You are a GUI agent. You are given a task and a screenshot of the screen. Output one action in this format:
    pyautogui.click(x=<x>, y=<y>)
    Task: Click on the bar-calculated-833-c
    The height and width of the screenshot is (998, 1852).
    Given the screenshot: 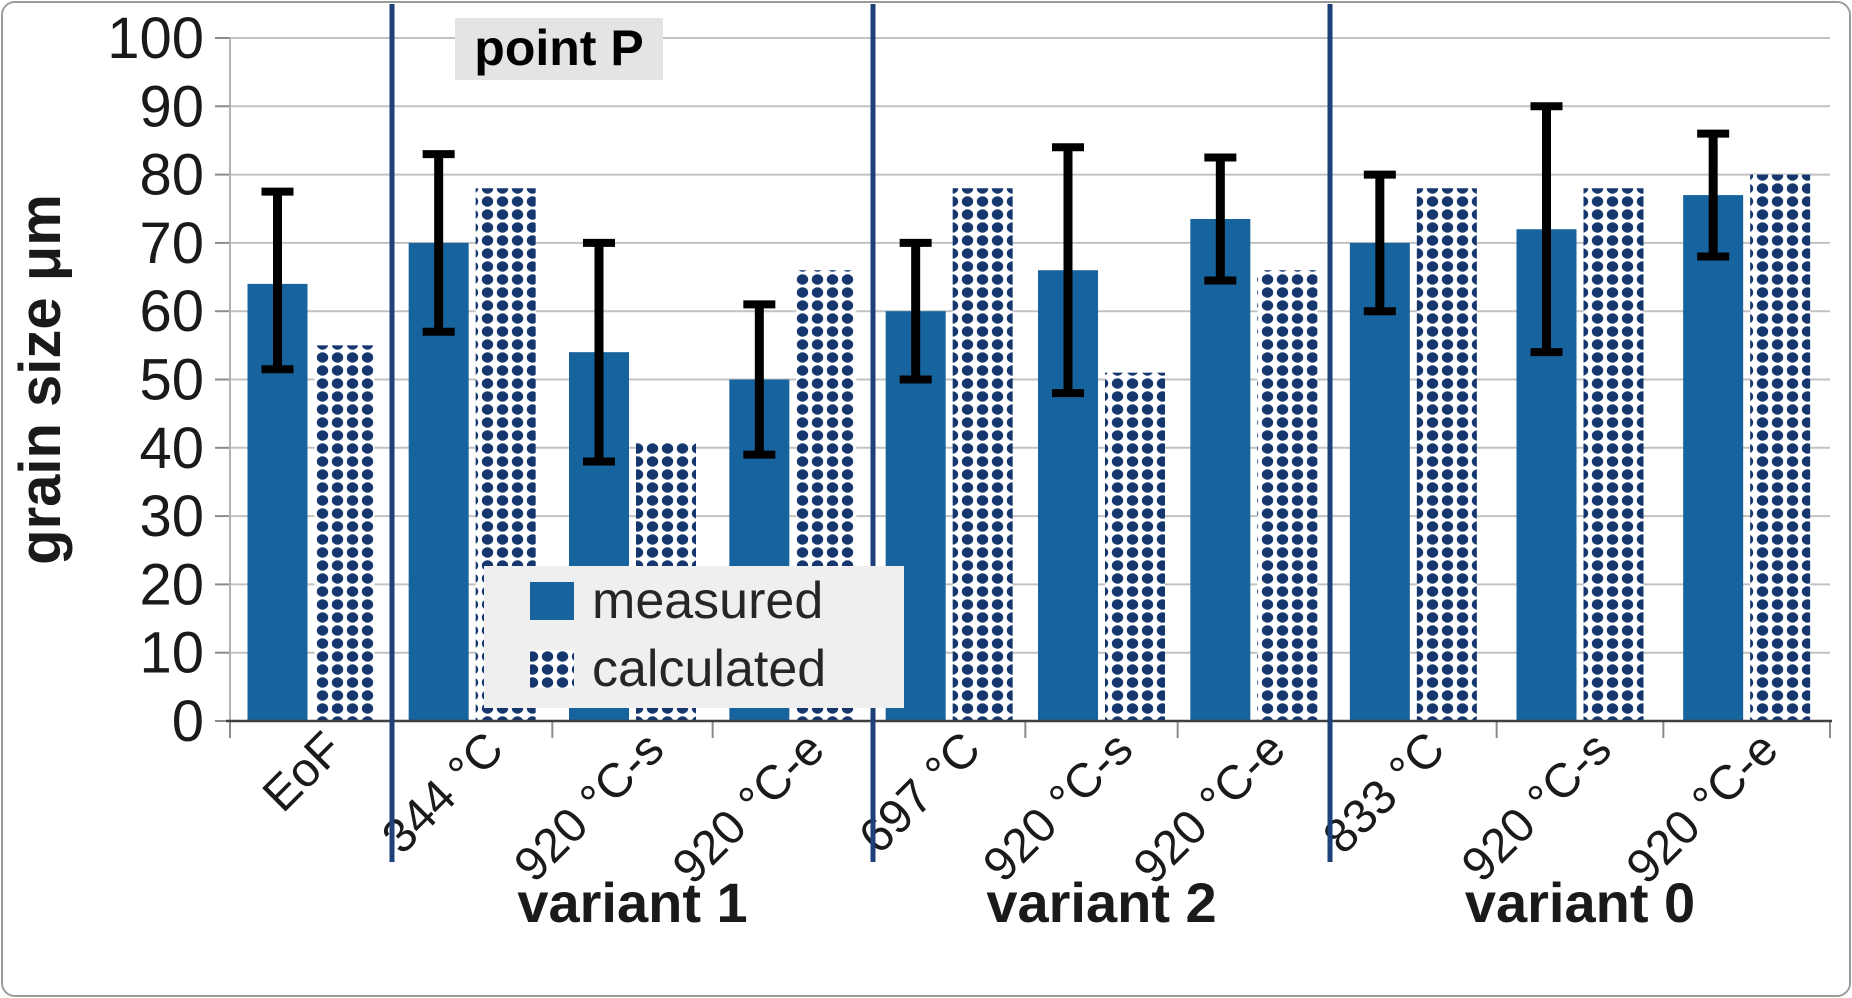 What is the action you would take?
    pyautogui.click(x=1446, y=454)
    